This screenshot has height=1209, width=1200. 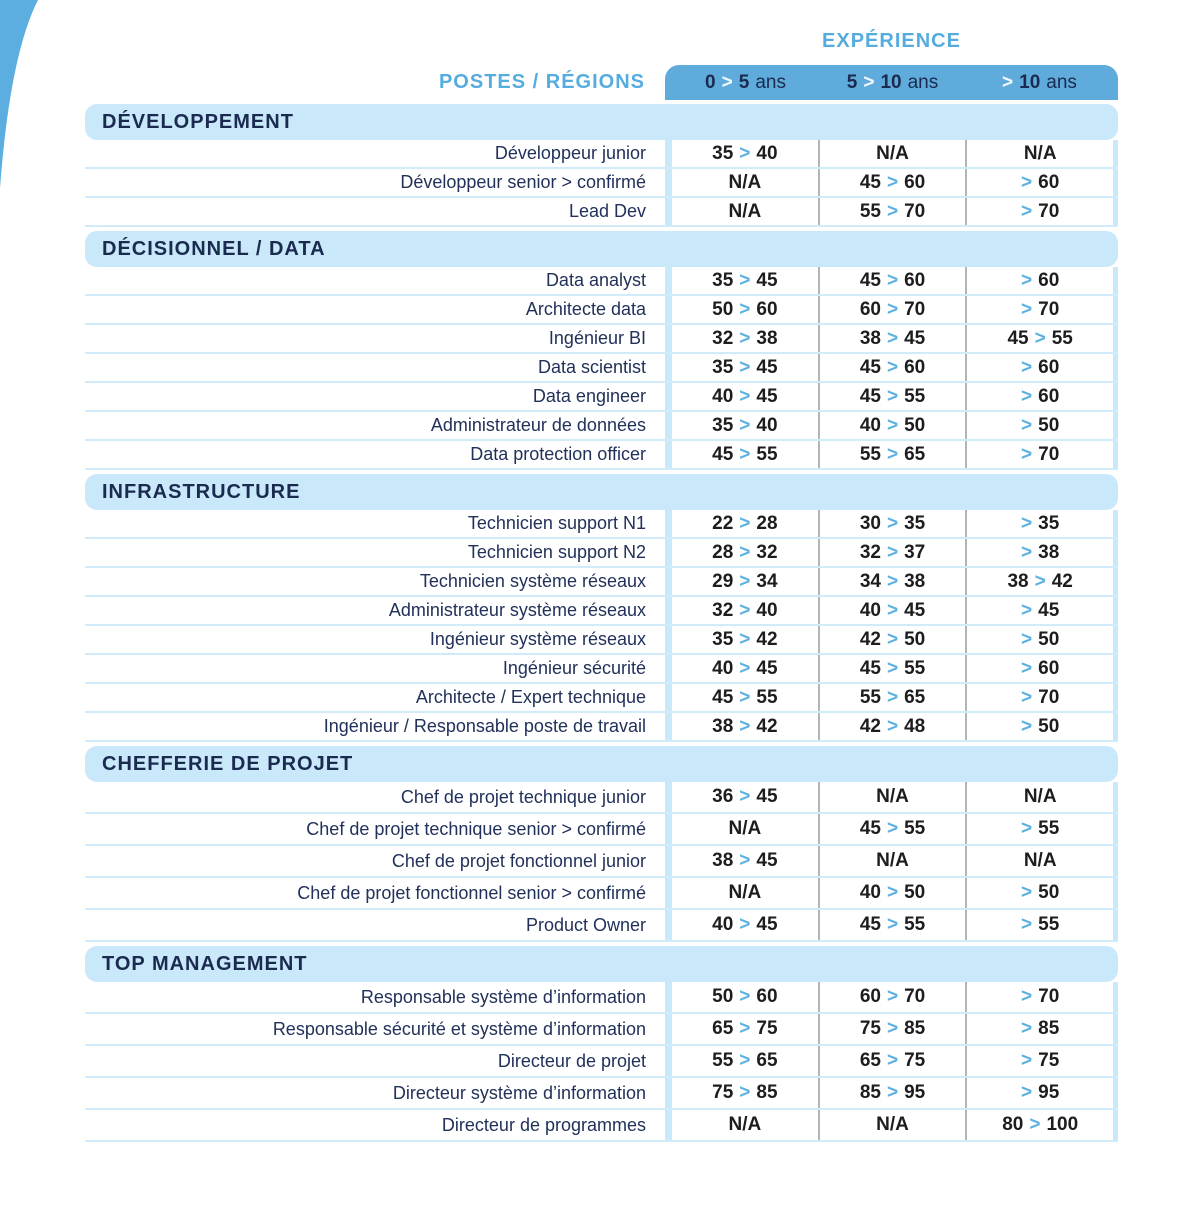 I want to click on salary-cell-col1: 35 >40, so click(x=745, y=425).